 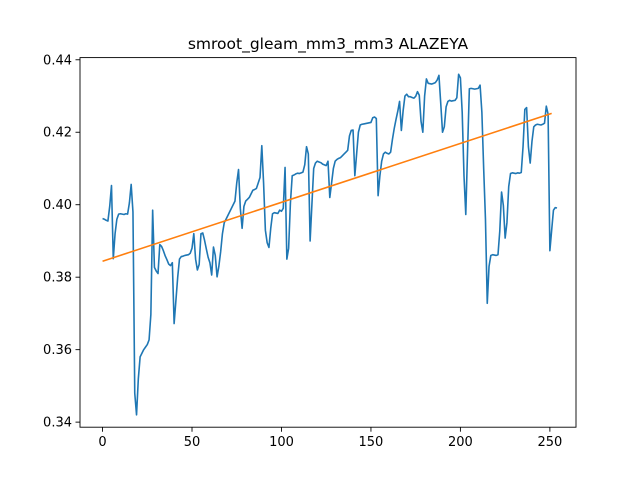 I want to click on x-tick-label: 150, so click(x=371, y=442).